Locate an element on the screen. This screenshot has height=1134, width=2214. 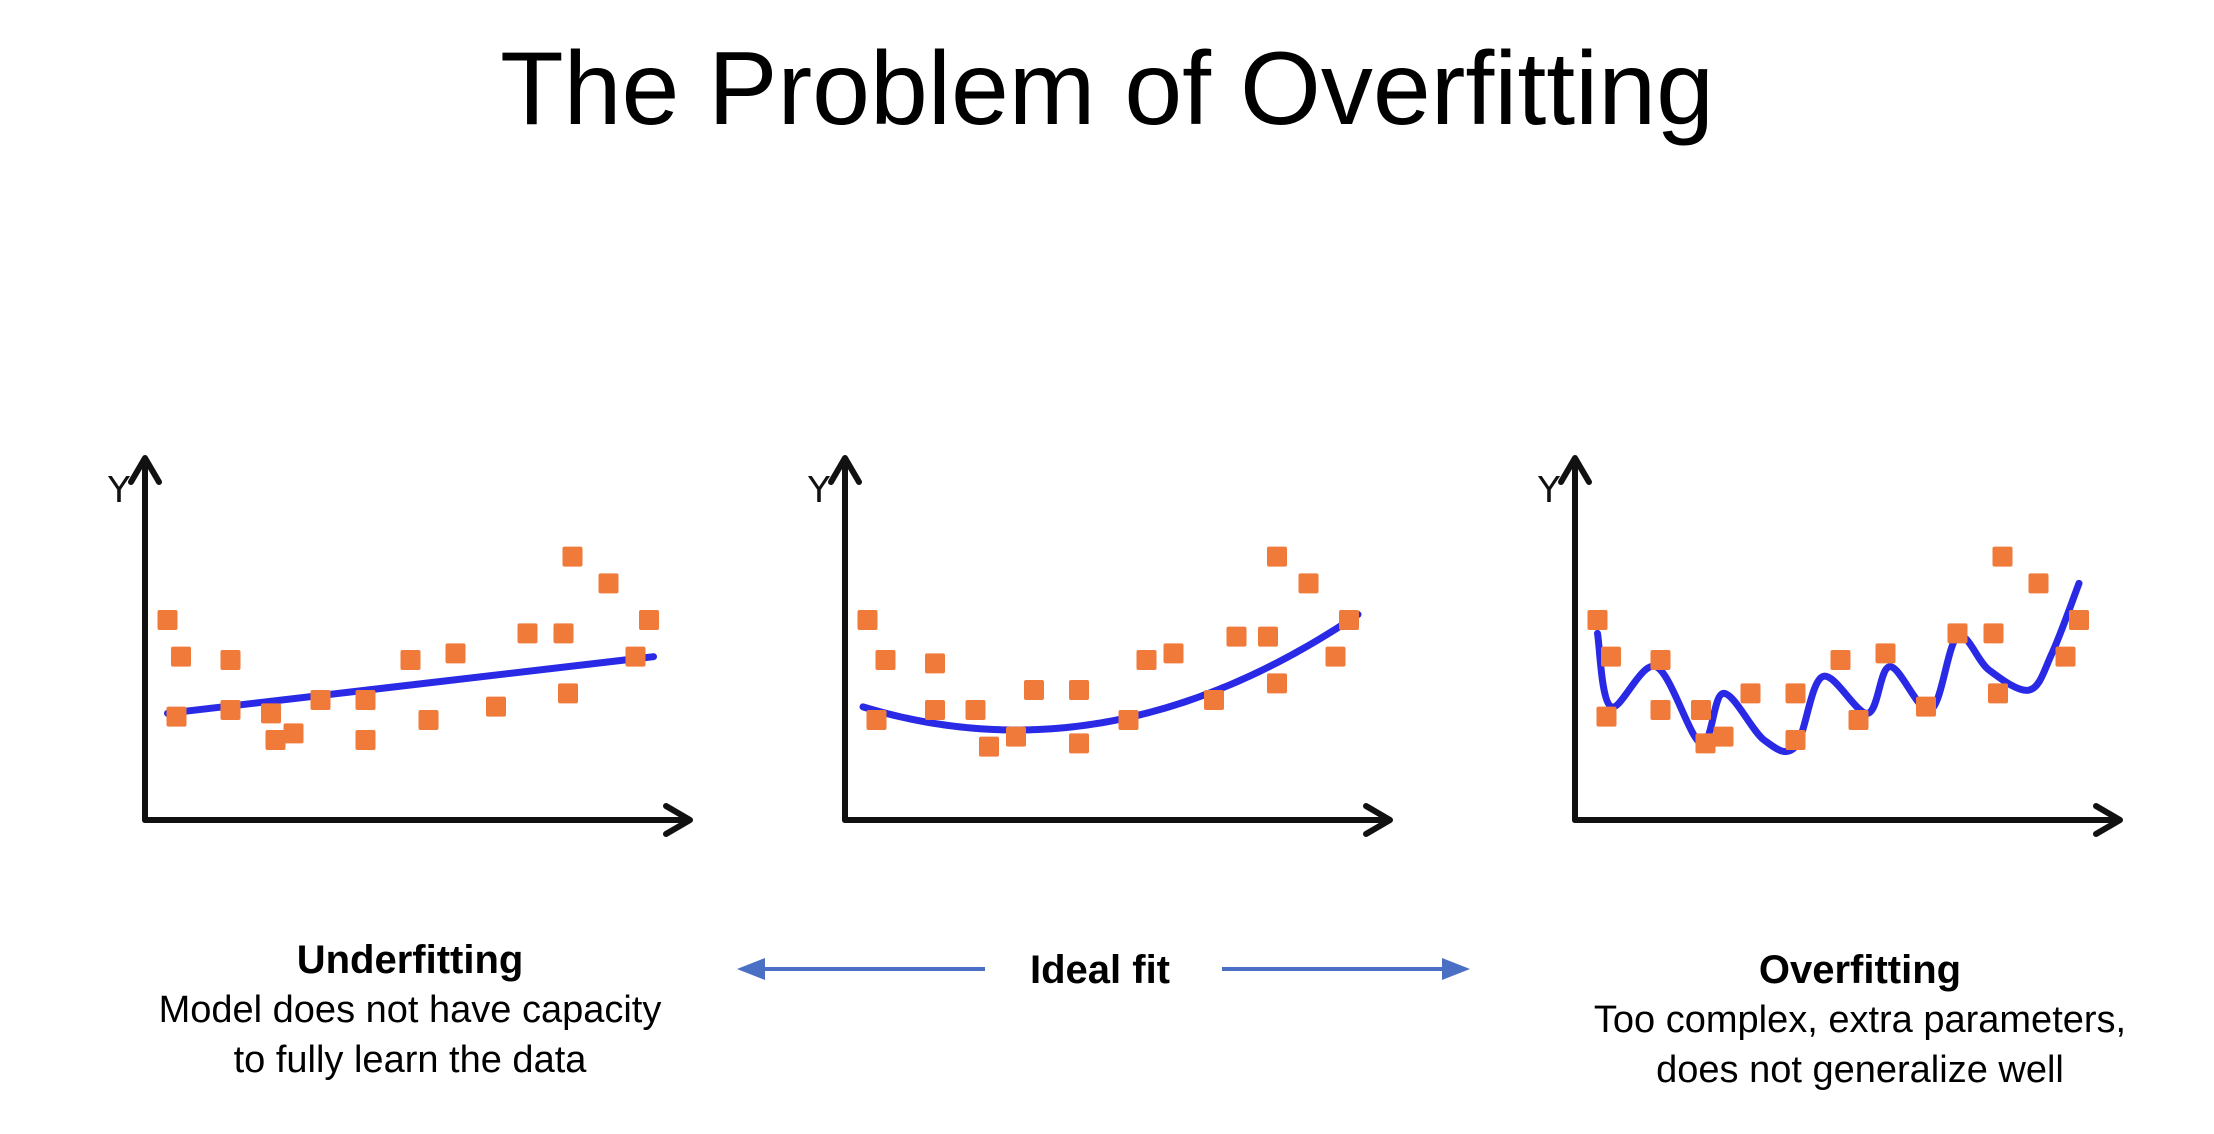
overfitting-plot: Y is located at coordinates (1830, 646).